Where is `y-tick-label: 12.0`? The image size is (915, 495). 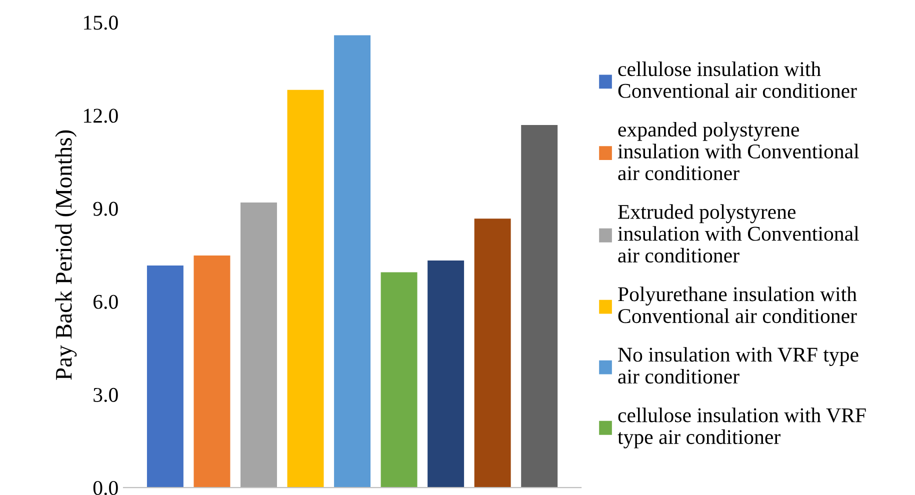 y-tick-label: 12.0 is located at coordinates (101, 115).